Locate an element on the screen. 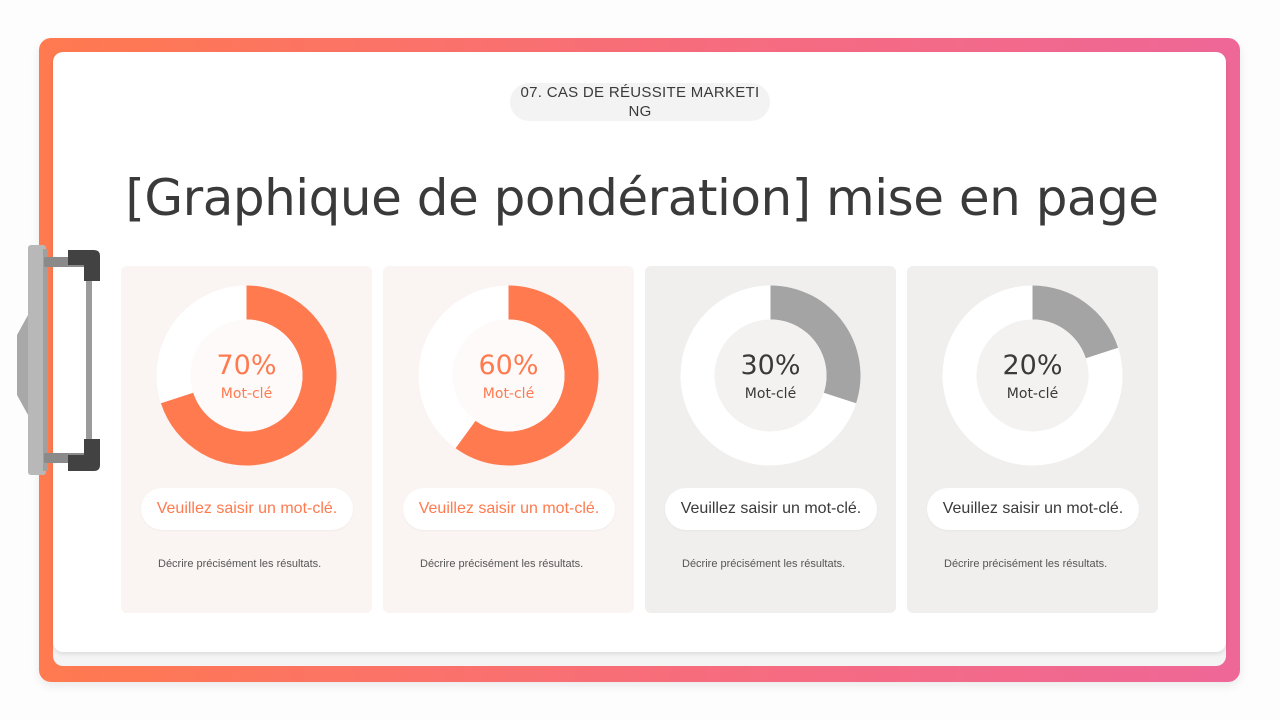 This screenshot has height=720, width=1280. percentage-label: 60% is located at coordinates (508, 365).